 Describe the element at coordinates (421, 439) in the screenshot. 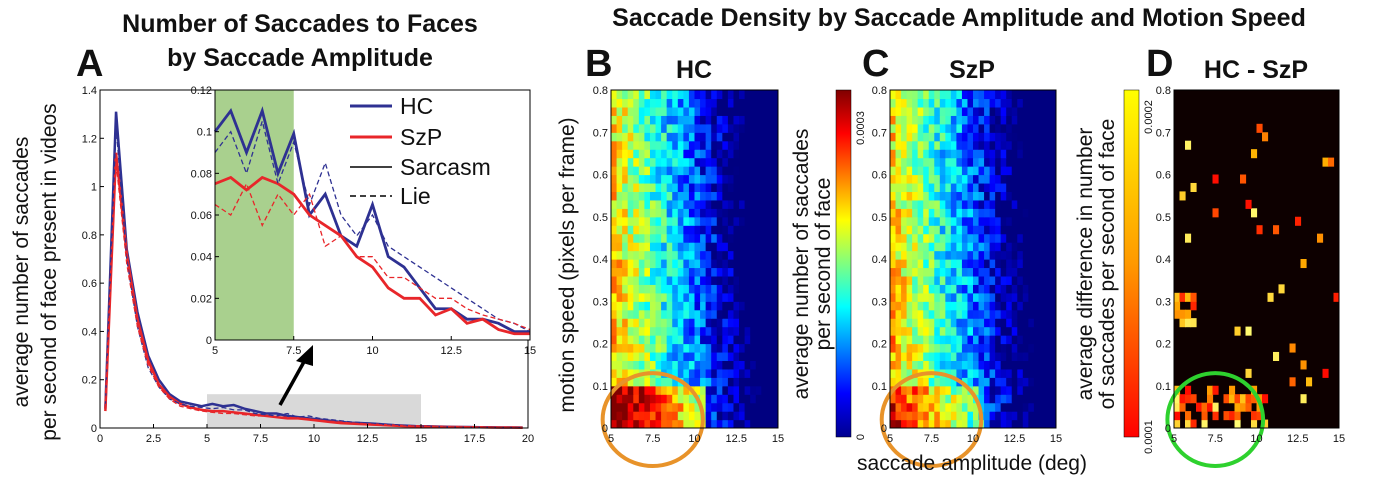

I see `panel-a-x-tick-label: 15` at that location.